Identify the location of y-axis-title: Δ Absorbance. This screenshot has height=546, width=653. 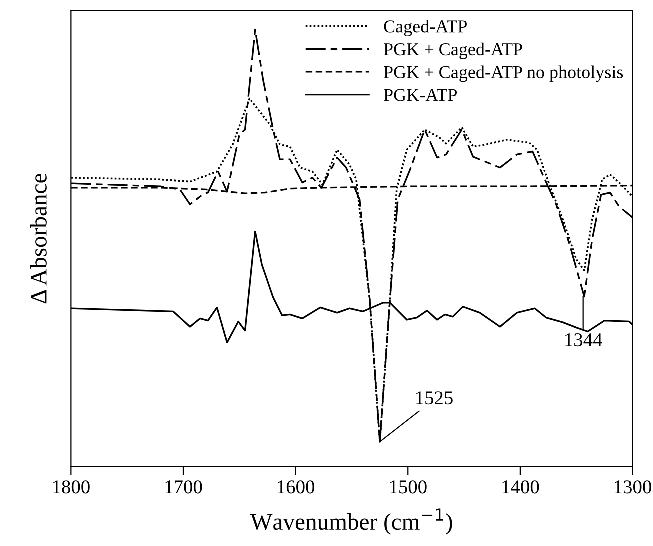
(38, 239).